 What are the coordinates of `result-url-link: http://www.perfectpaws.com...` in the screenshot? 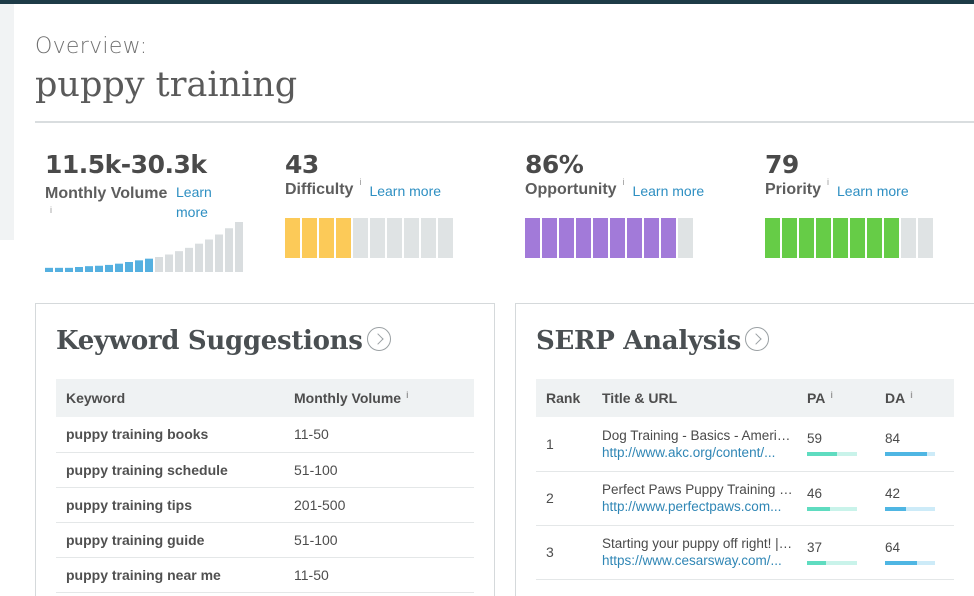 It's located at (692, 506).